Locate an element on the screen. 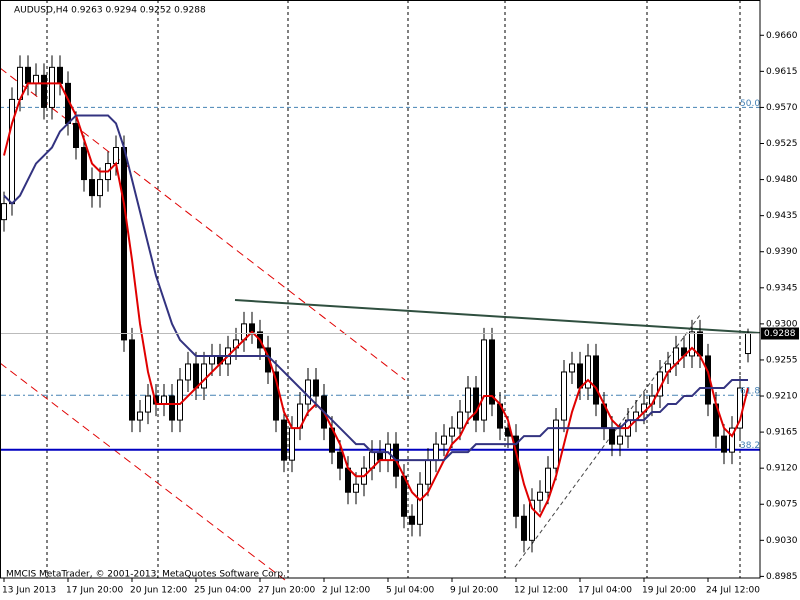 The height and width of the screenshot is (600, 800). x-tick-label: 24 Jul 12:00 is located at coordinates (733, 591).